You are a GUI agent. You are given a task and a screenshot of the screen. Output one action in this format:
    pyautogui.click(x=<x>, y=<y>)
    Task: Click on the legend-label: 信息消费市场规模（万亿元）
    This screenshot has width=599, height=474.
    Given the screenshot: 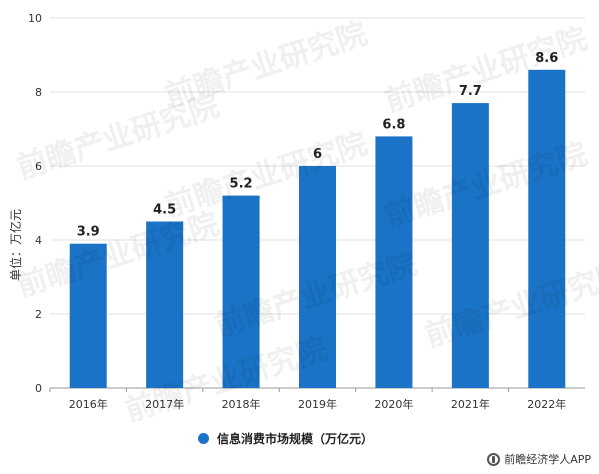 What is the action you would take?
    pyautogui.click(x=295, y=439)
    